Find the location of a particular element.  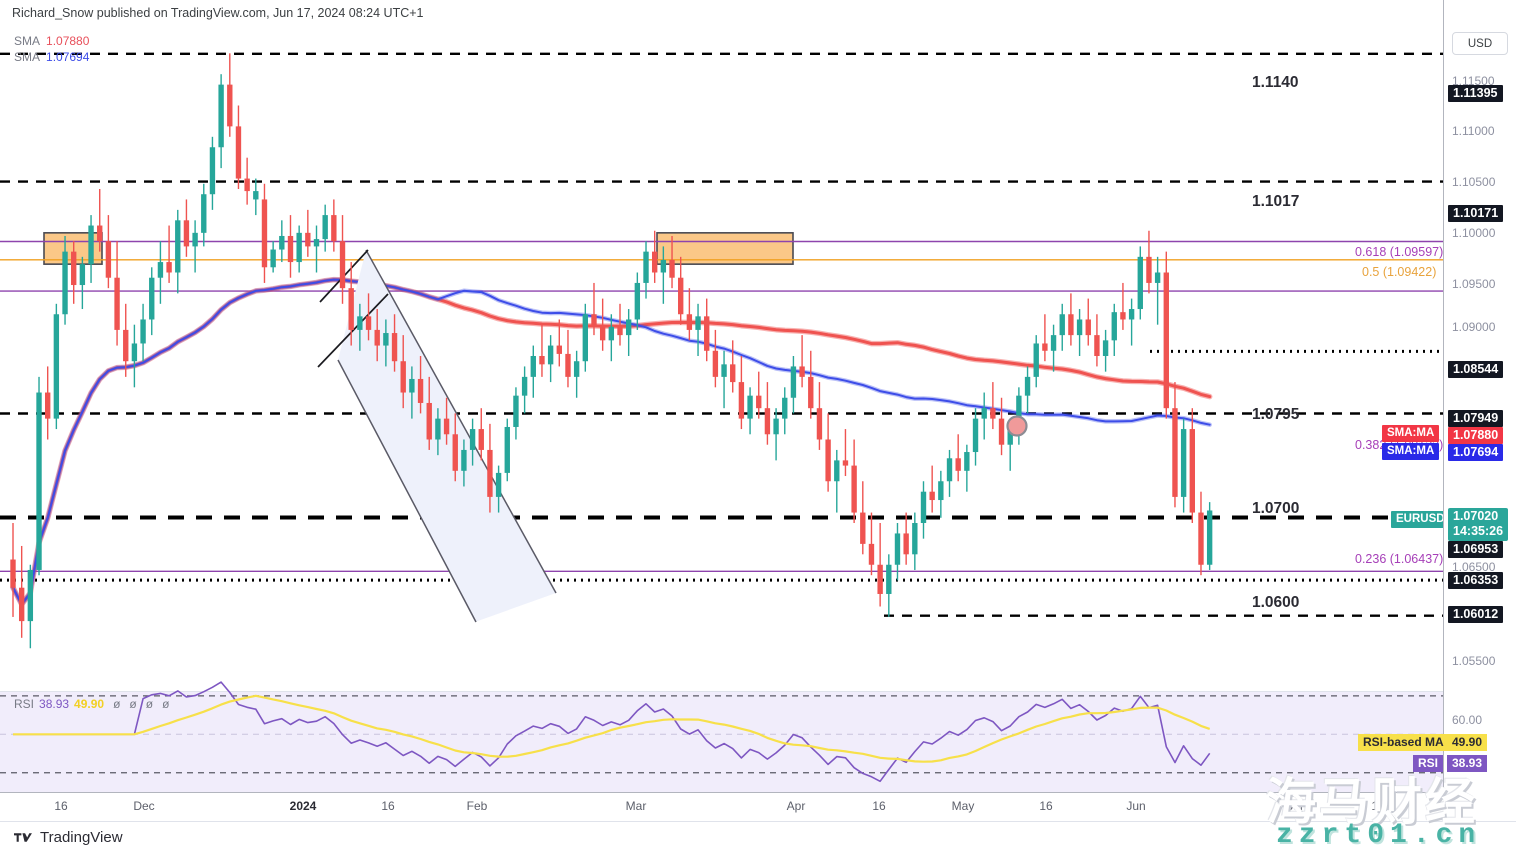

rsi-legend-ma-value: 49.90 is located at coordinates (89, 704).